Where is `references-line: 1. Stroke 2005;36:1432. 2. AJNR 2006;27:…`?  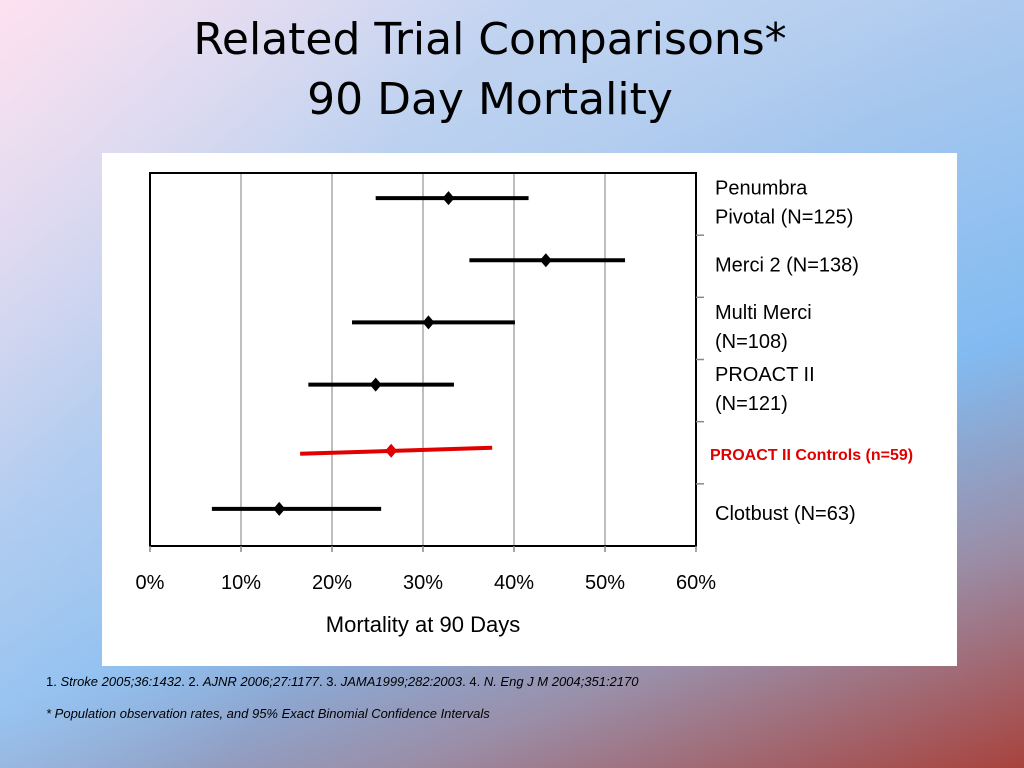 references-line: 1. Stroke 2005;36:1432. 2. AJNR 2006;27:… is located at coordinates (496, 682).